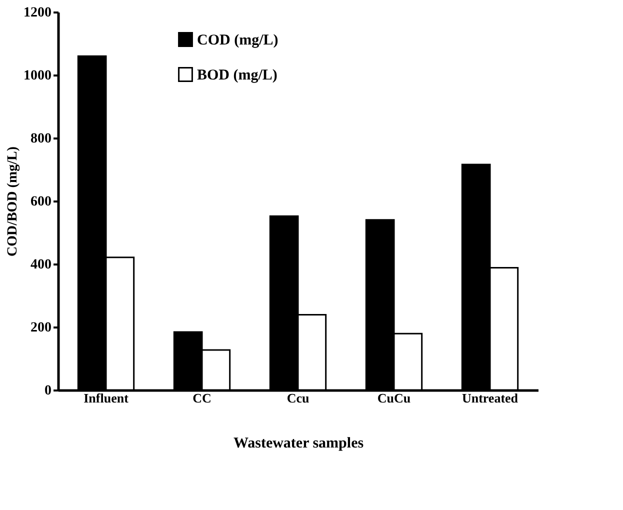 This screenshot has height=510, width=623. Describe the element at coordinates (298, 444) in the screenshot. I see `x-axis-title: Wastewater samples` at that location.